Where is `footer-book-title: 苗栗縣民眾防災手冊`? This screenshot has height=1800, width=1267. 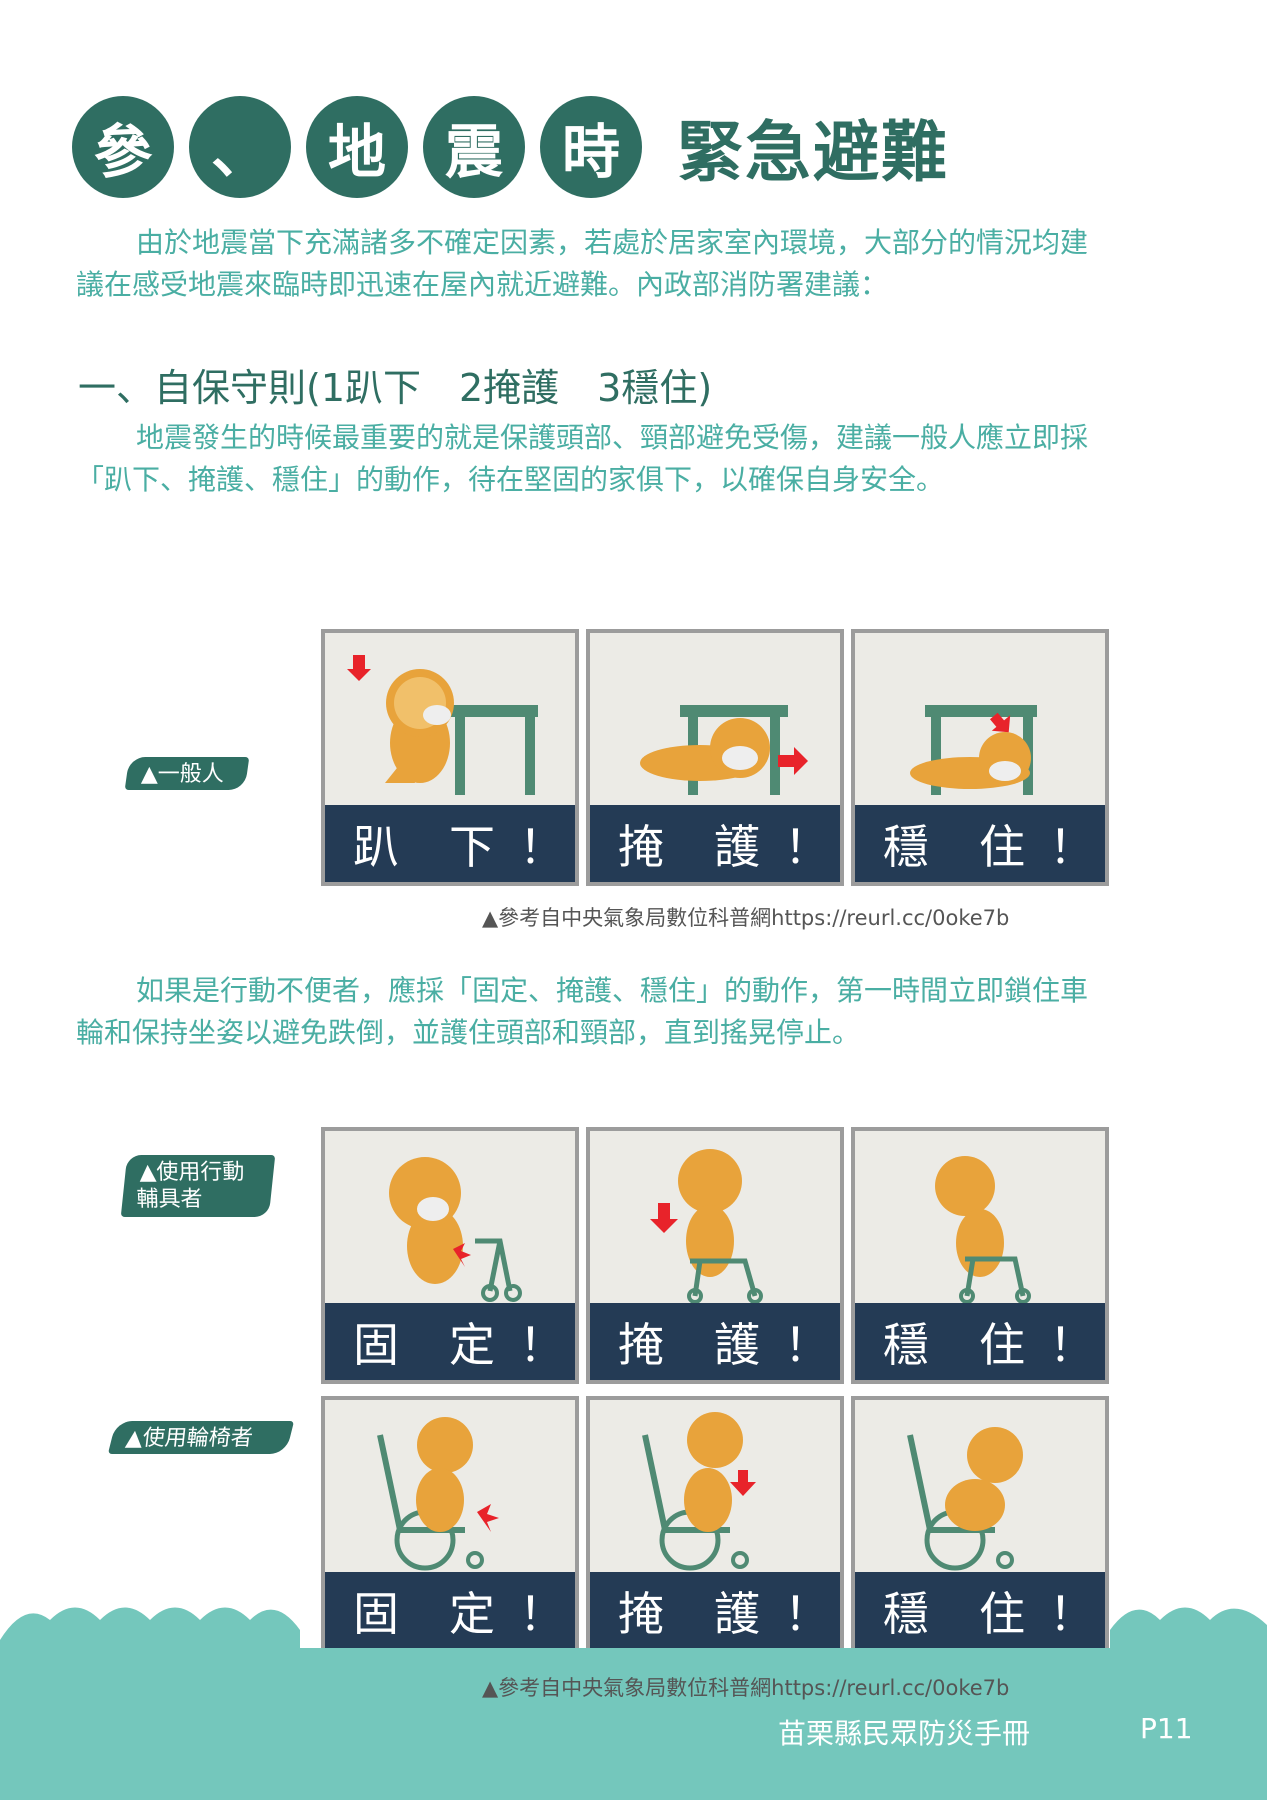 footer-book-title: 苗栗縣民眾防災手冊 is located at coordinates (904, 1733).